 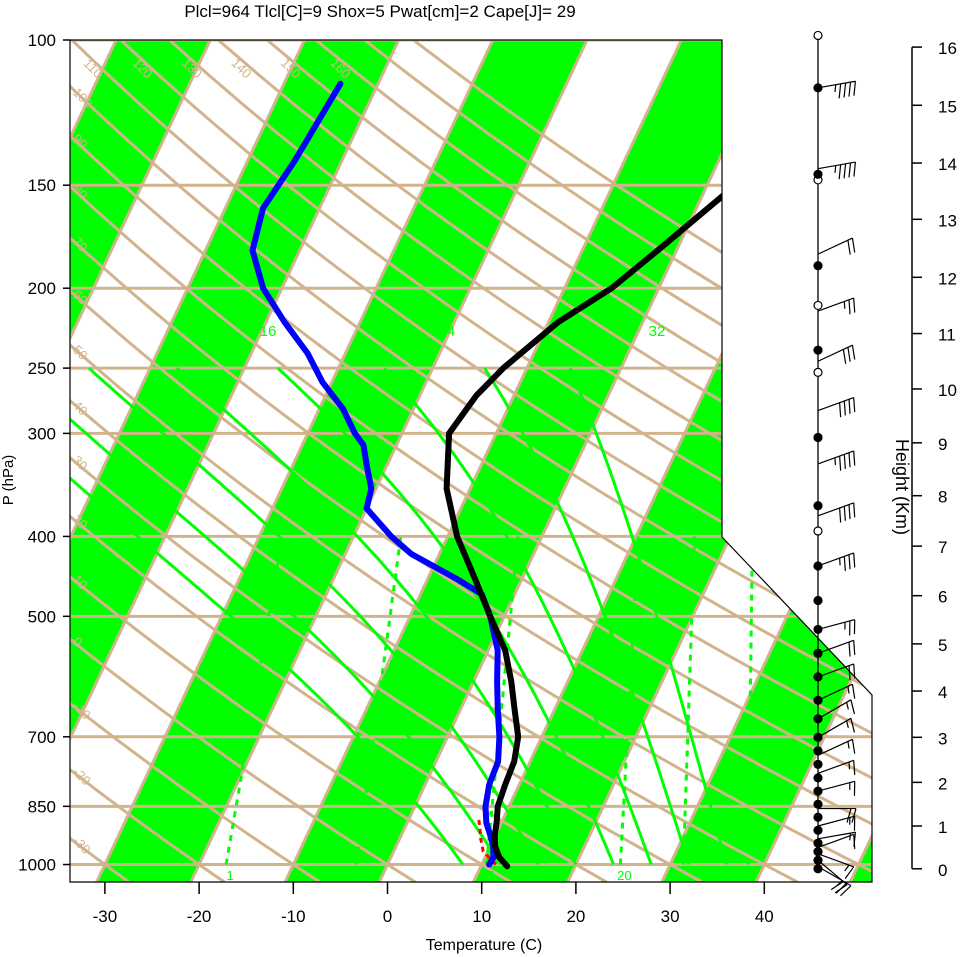 I want to click on height-tick-label: 13, so click(x=947, y=220).